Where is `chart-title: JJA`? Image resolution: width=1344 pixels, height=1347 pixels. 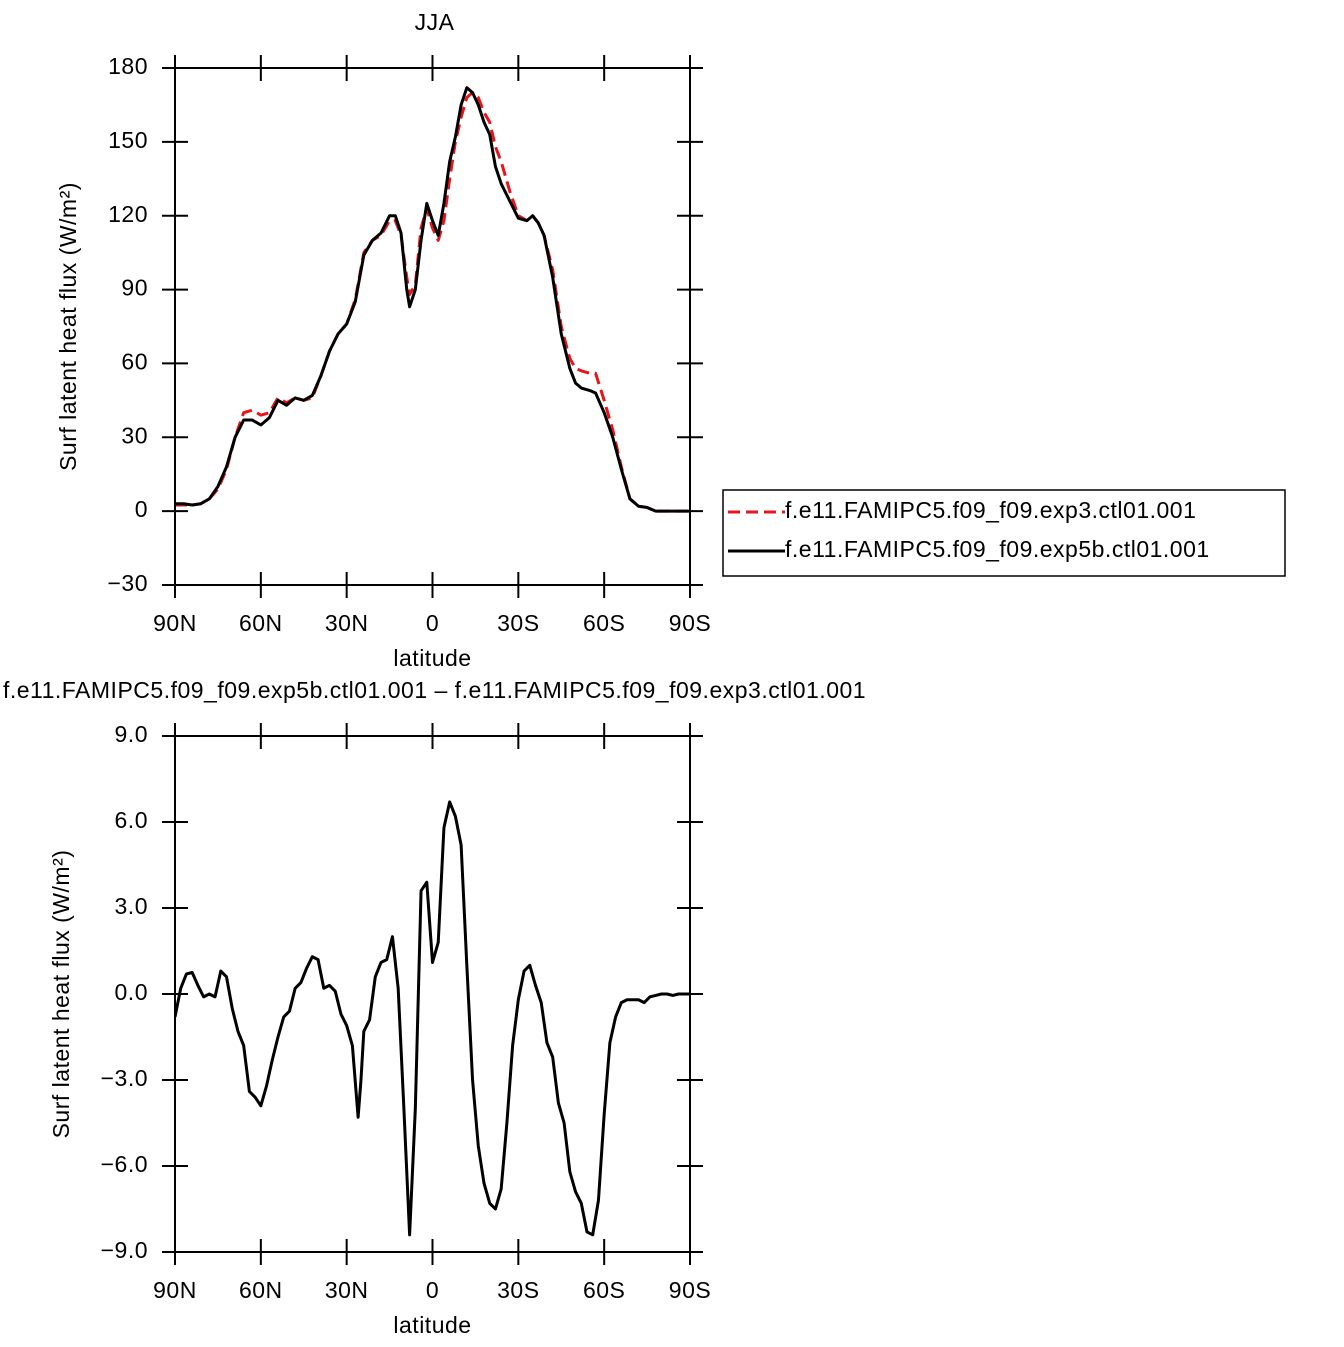
chart-title: JJA is located at coordinates (435, 22).